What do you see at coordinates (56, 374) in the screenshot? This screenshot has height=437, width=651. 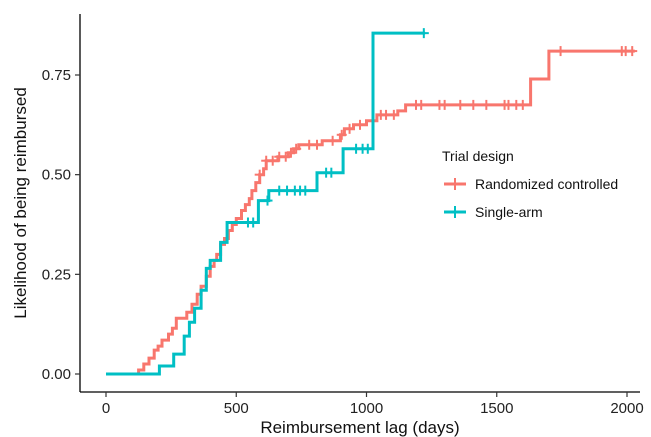 I see `y-tick-label: 0.00` at bounding box center [56, 374].